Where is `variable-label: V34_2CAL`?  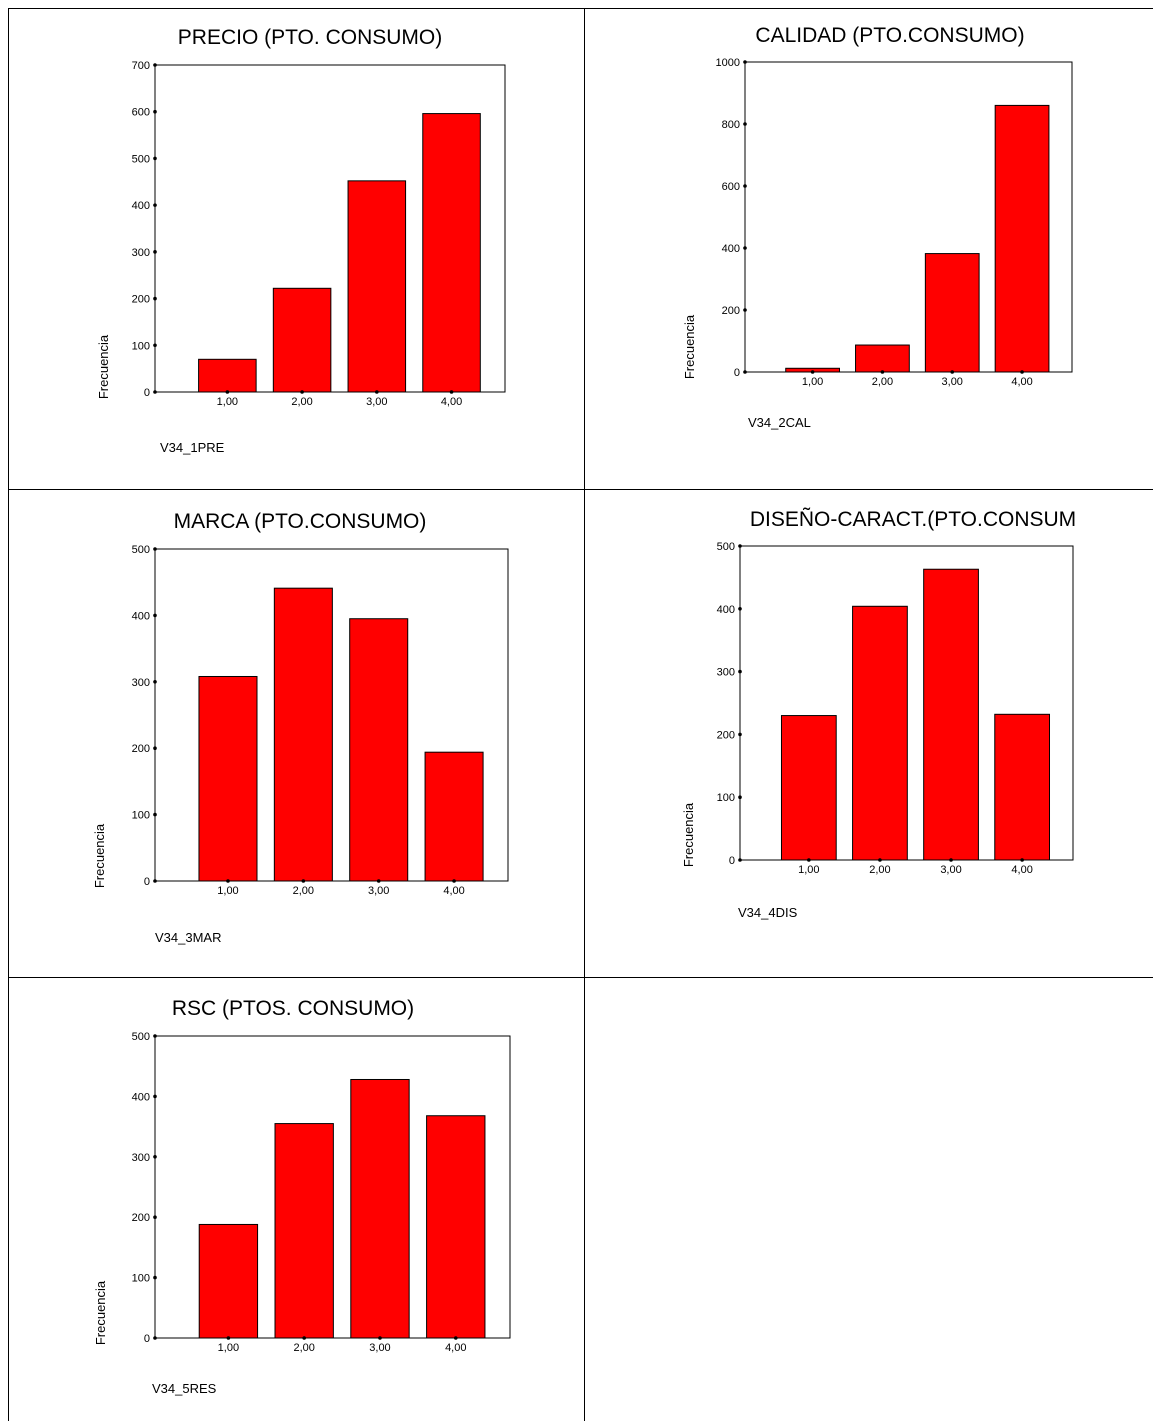
variable-label: V34_2CAL is located at coordinates (779, 422).